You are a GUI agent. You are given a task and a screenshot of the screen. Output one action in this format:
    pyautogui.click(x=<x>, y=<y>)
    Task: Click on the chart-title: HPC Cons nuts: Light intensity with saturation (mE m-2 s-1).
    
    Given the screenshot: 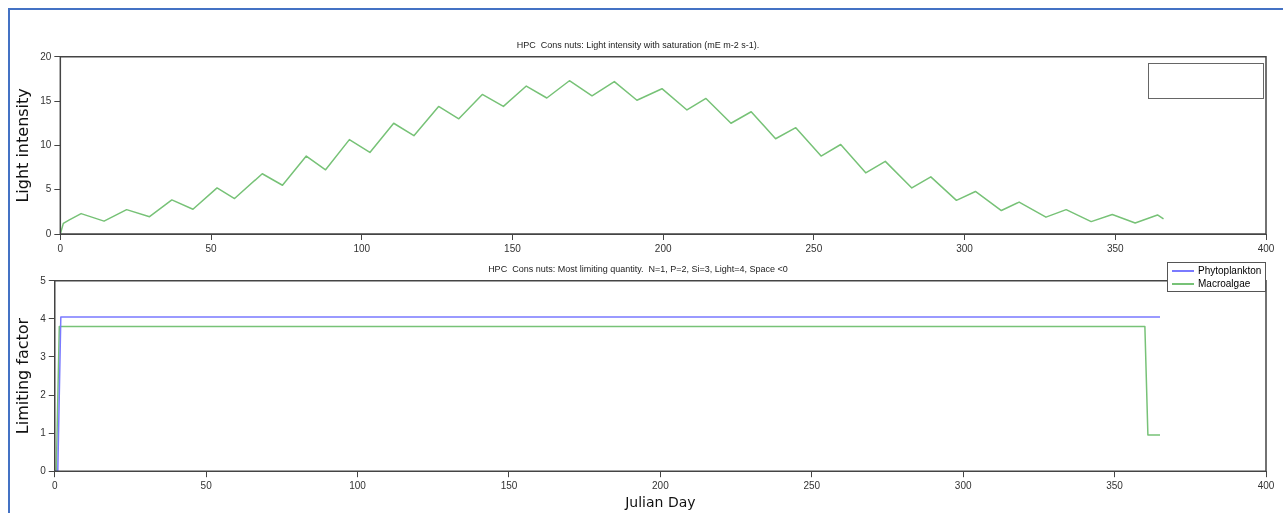 What is the action you would take?
    pyautogui.click(x=638, y=44)
    